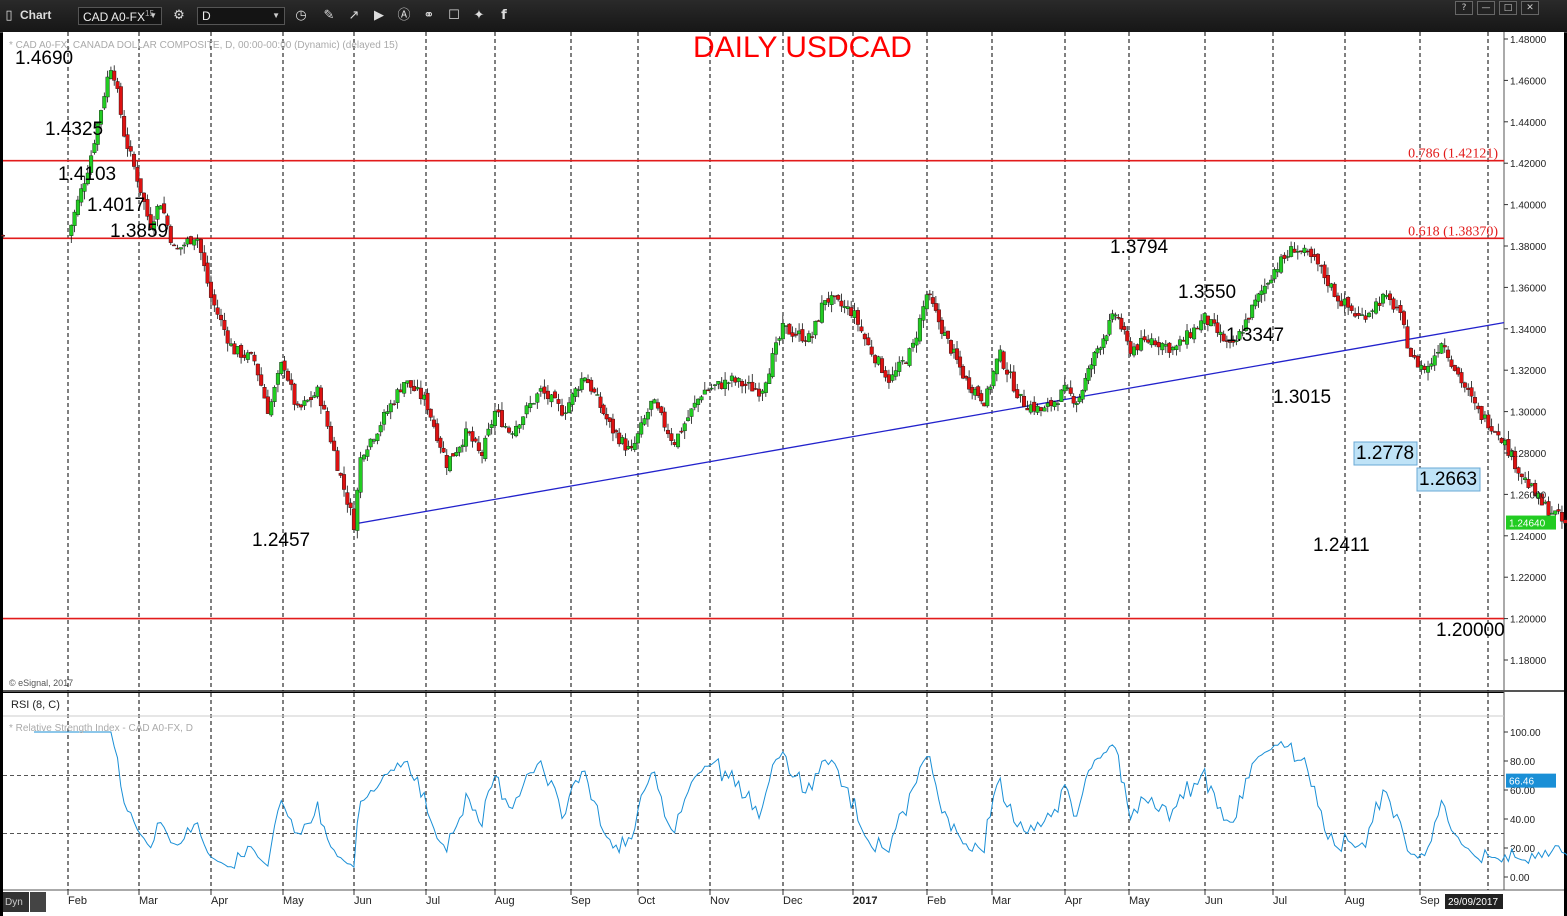 The image size is (1567, 916). What do you see at coordinates (1528, 371) in the screenshot?
I see `y-tick-label: 1.32000` at bounding box center [1528, 371].